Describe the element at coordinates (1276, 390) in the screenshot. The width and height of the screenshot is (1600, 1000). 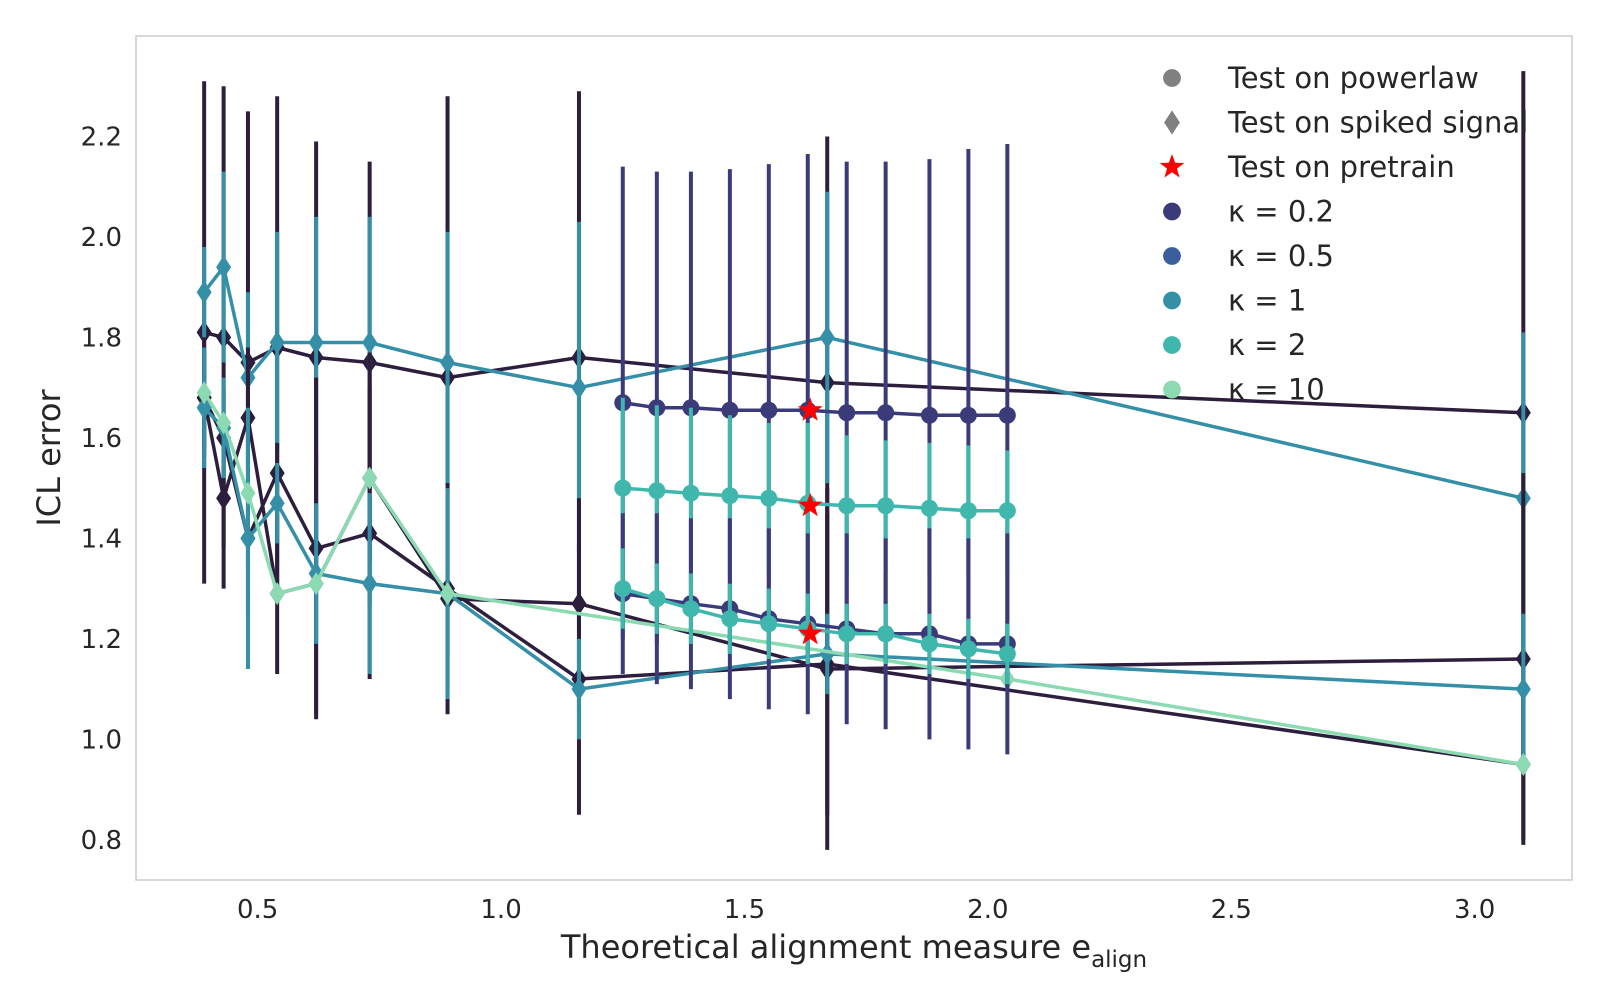
I see `legend-label: κ = 10` at that location.